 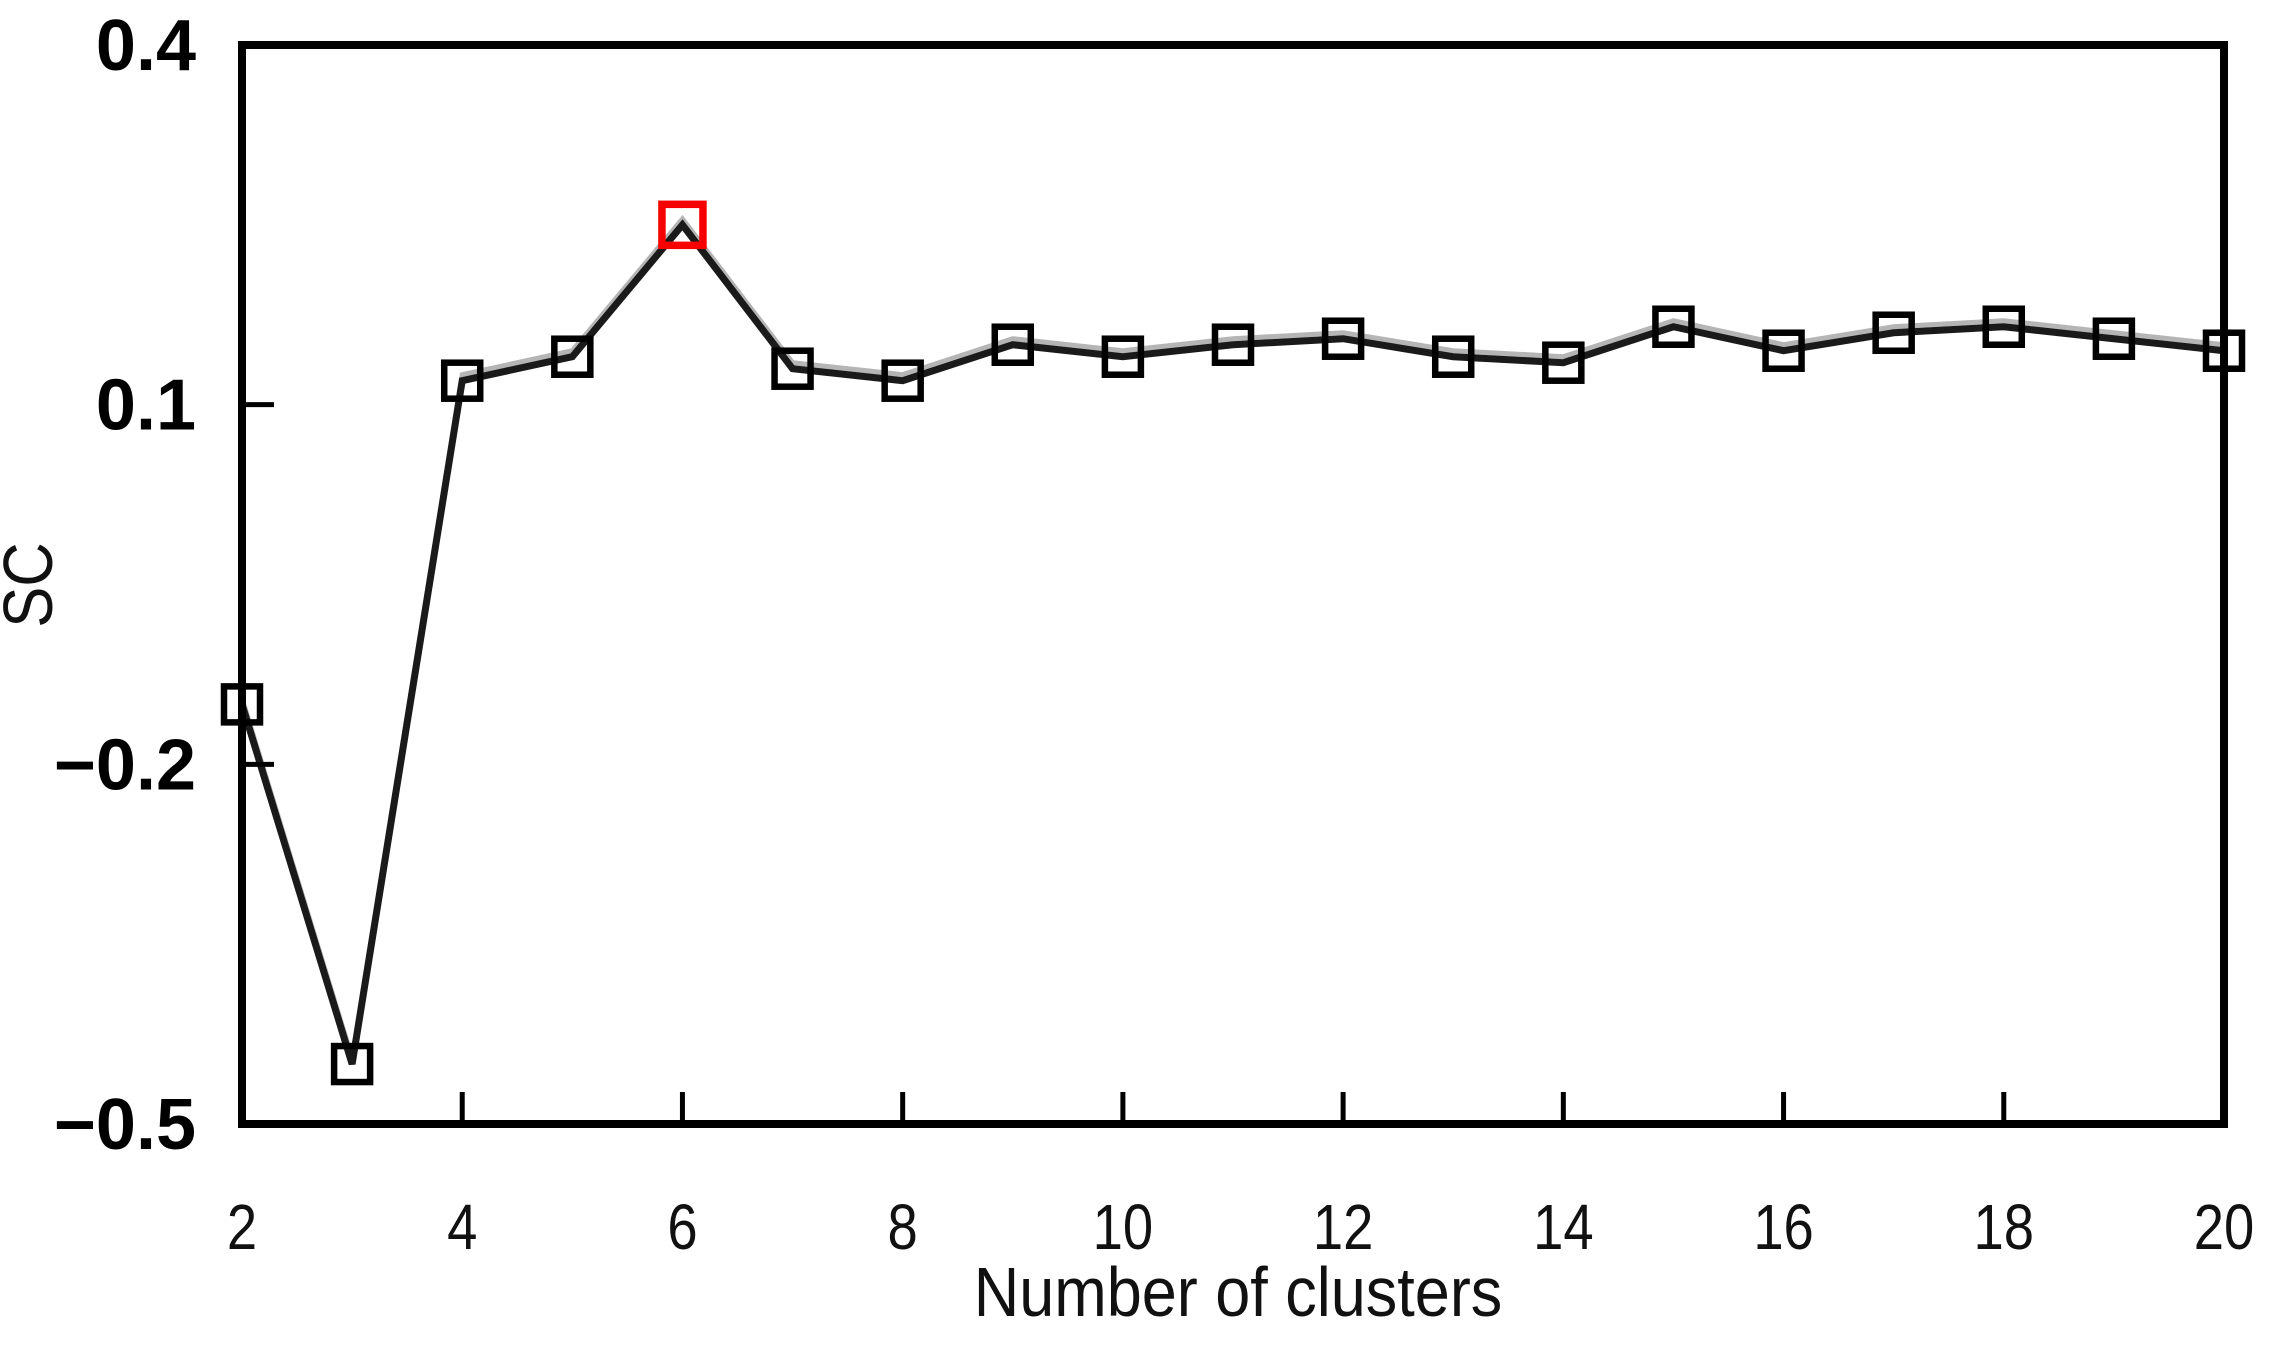 What do you see at coordinates (1563, 1227) in the screenshot?
I see `x-tick-label: 14` at bounding box center [1563, 1227].